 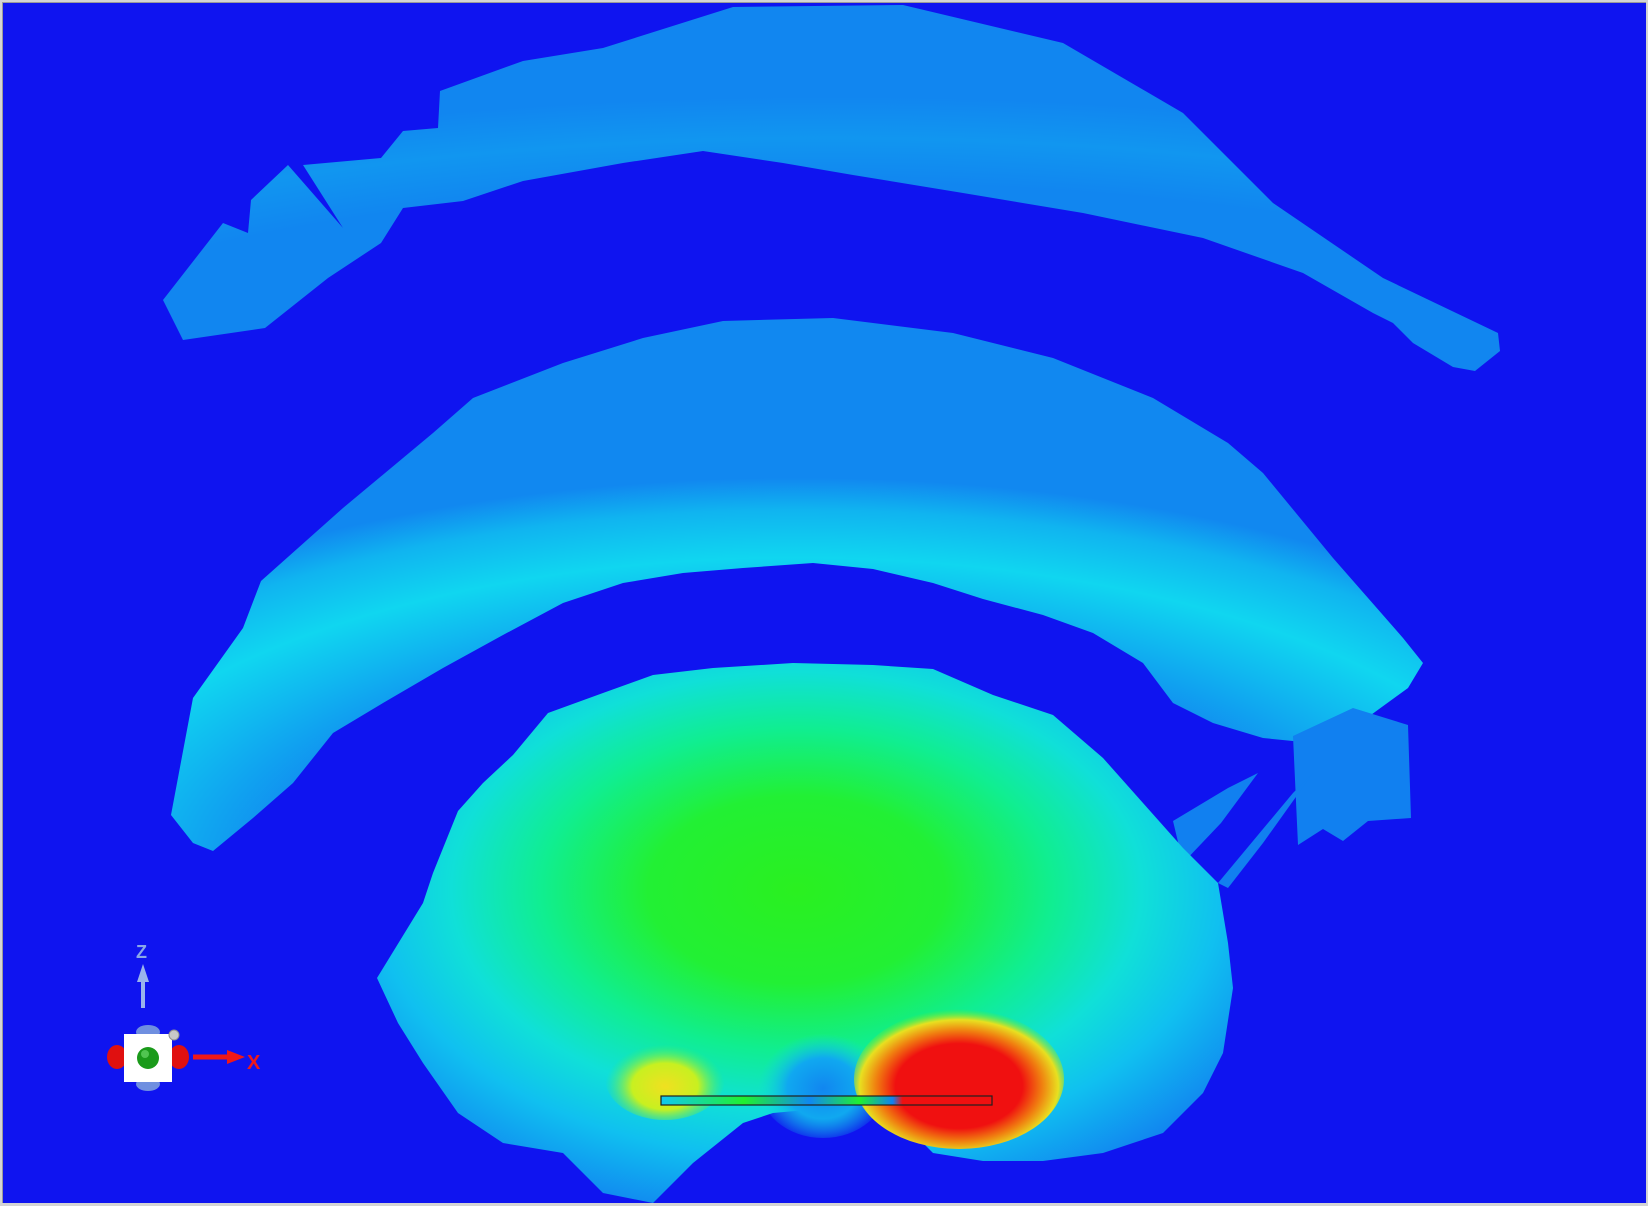 I want to click on sphere-icon, so click(x=148, y=1058).